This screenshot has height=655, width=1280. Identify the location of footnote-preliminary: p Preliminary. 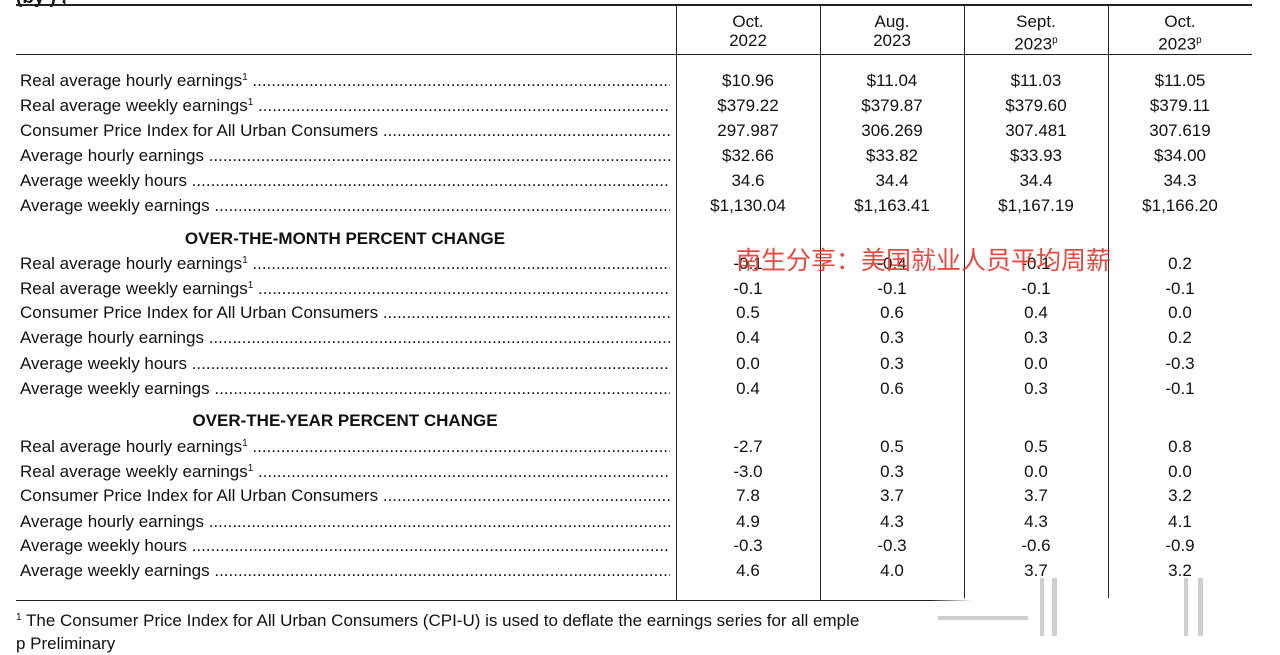
(66, 643).